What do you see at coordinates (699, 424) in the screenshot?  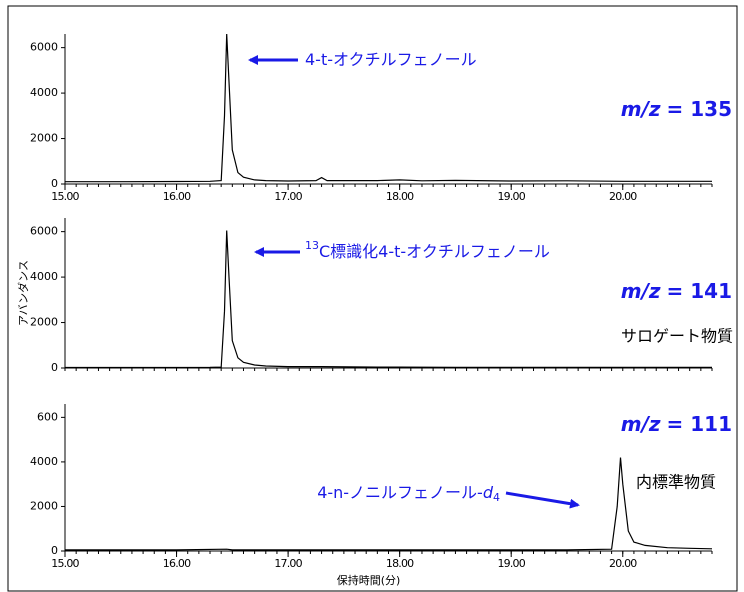 I see `mz-value: = 111` at bounding box center [699, 424].